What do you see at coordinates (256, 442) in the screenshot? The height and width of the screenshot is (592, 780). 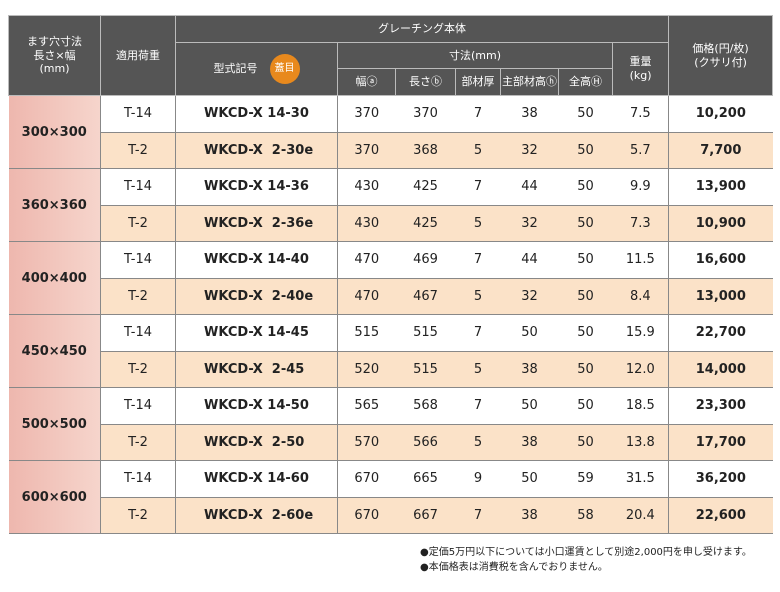 I see `table-cell: WKCD-X 2-50` at bounding box center [256, 442].